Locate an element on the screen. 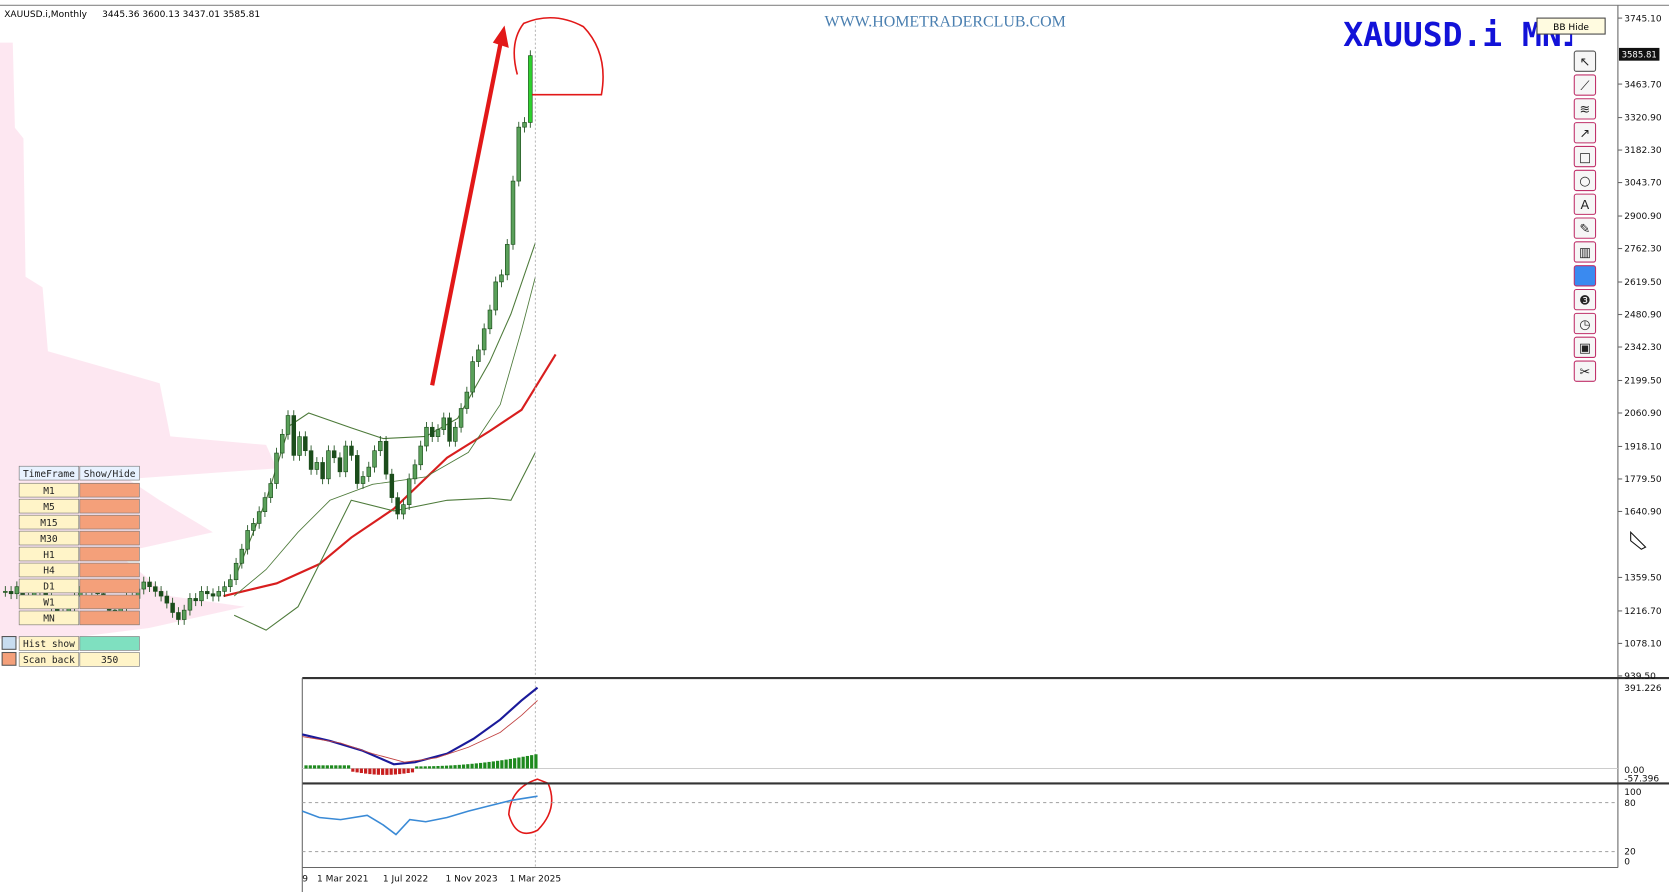 This screenshot has height=892, width=1669. toolbar-icon: ▥ is located at coordinates (1585, 253).